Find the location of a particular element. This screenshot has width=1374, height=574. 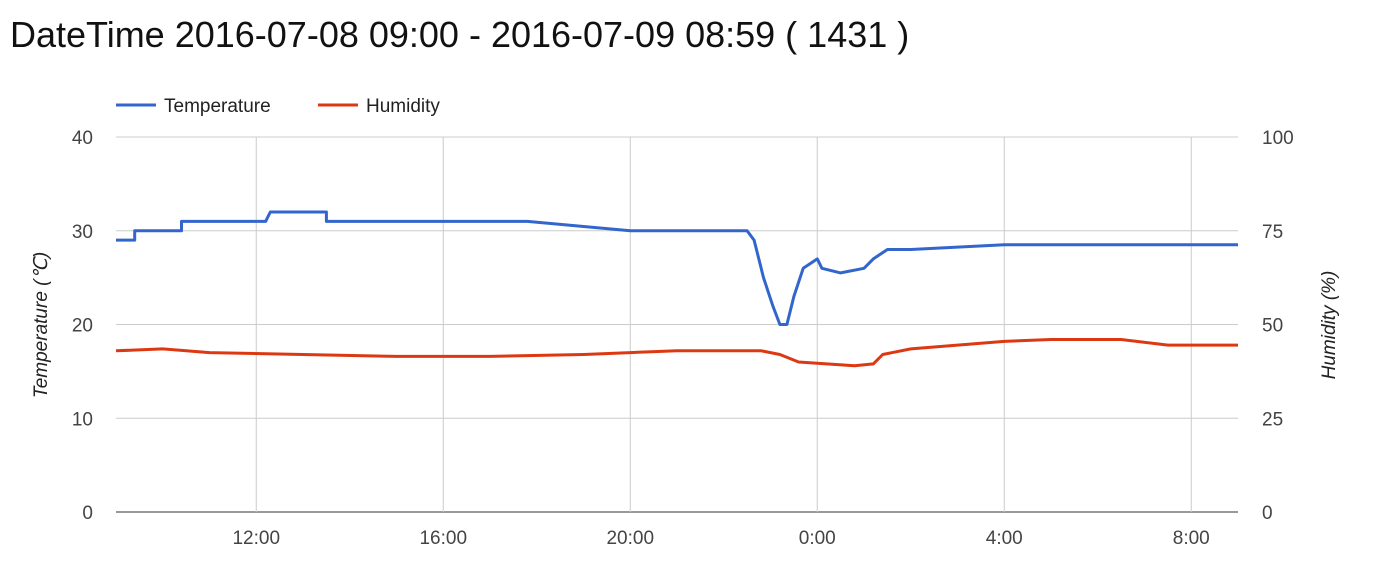

y-right-axis-title: Humidity (%) is located at coordinates (1329, 325).